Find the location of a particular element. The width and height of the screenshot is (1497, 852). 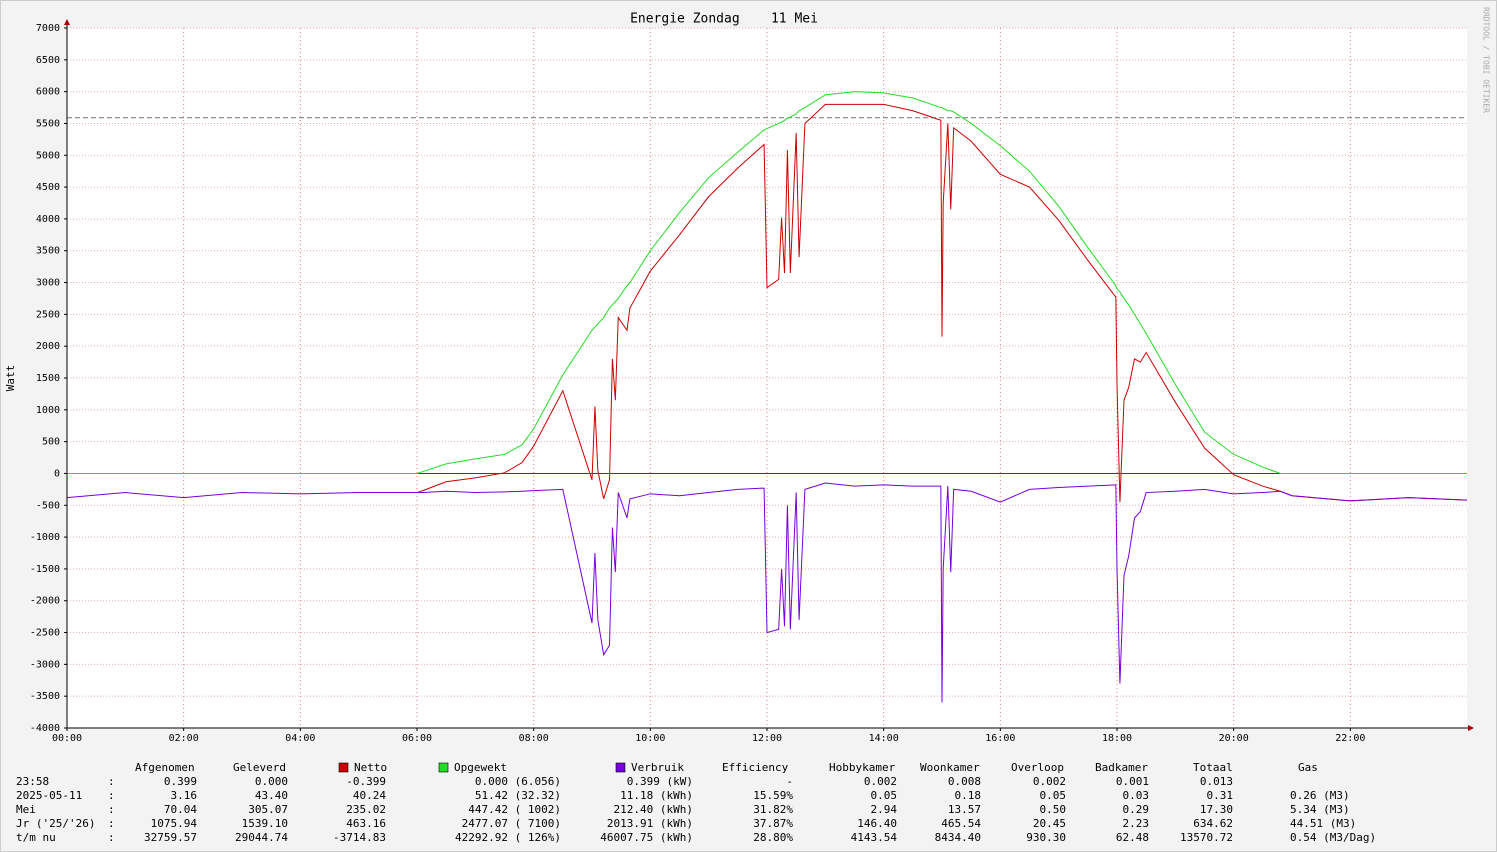

y-tick-label: -1500 is located at coordinates (45, 569).